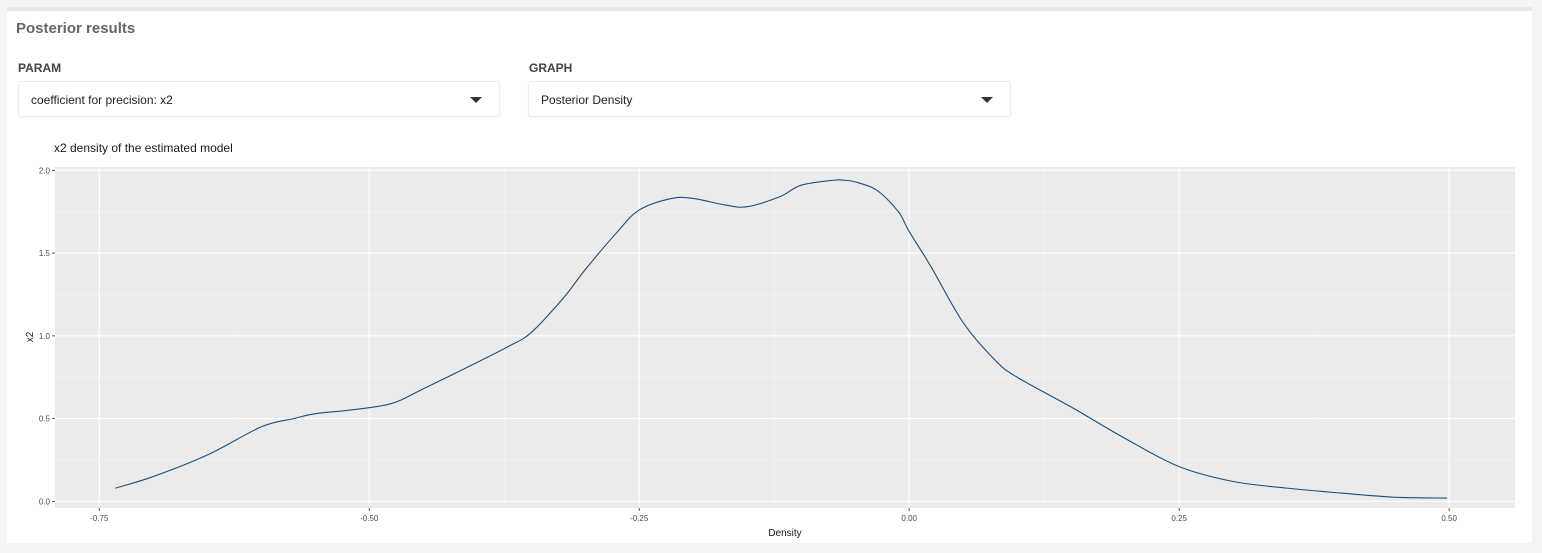 The height and width of the screenshot is (553, 1542). Describe the element at coordinates (639, 518) in the screenshot. I see `x-tick-label: -0.25` at that location.